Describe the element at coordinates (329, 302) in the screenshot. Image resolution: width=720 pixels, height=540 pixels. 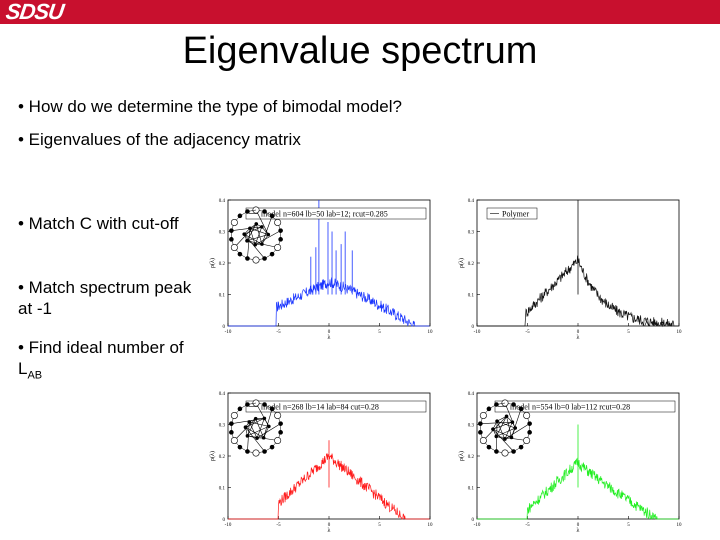
I see `spectrum-curve` at that location.